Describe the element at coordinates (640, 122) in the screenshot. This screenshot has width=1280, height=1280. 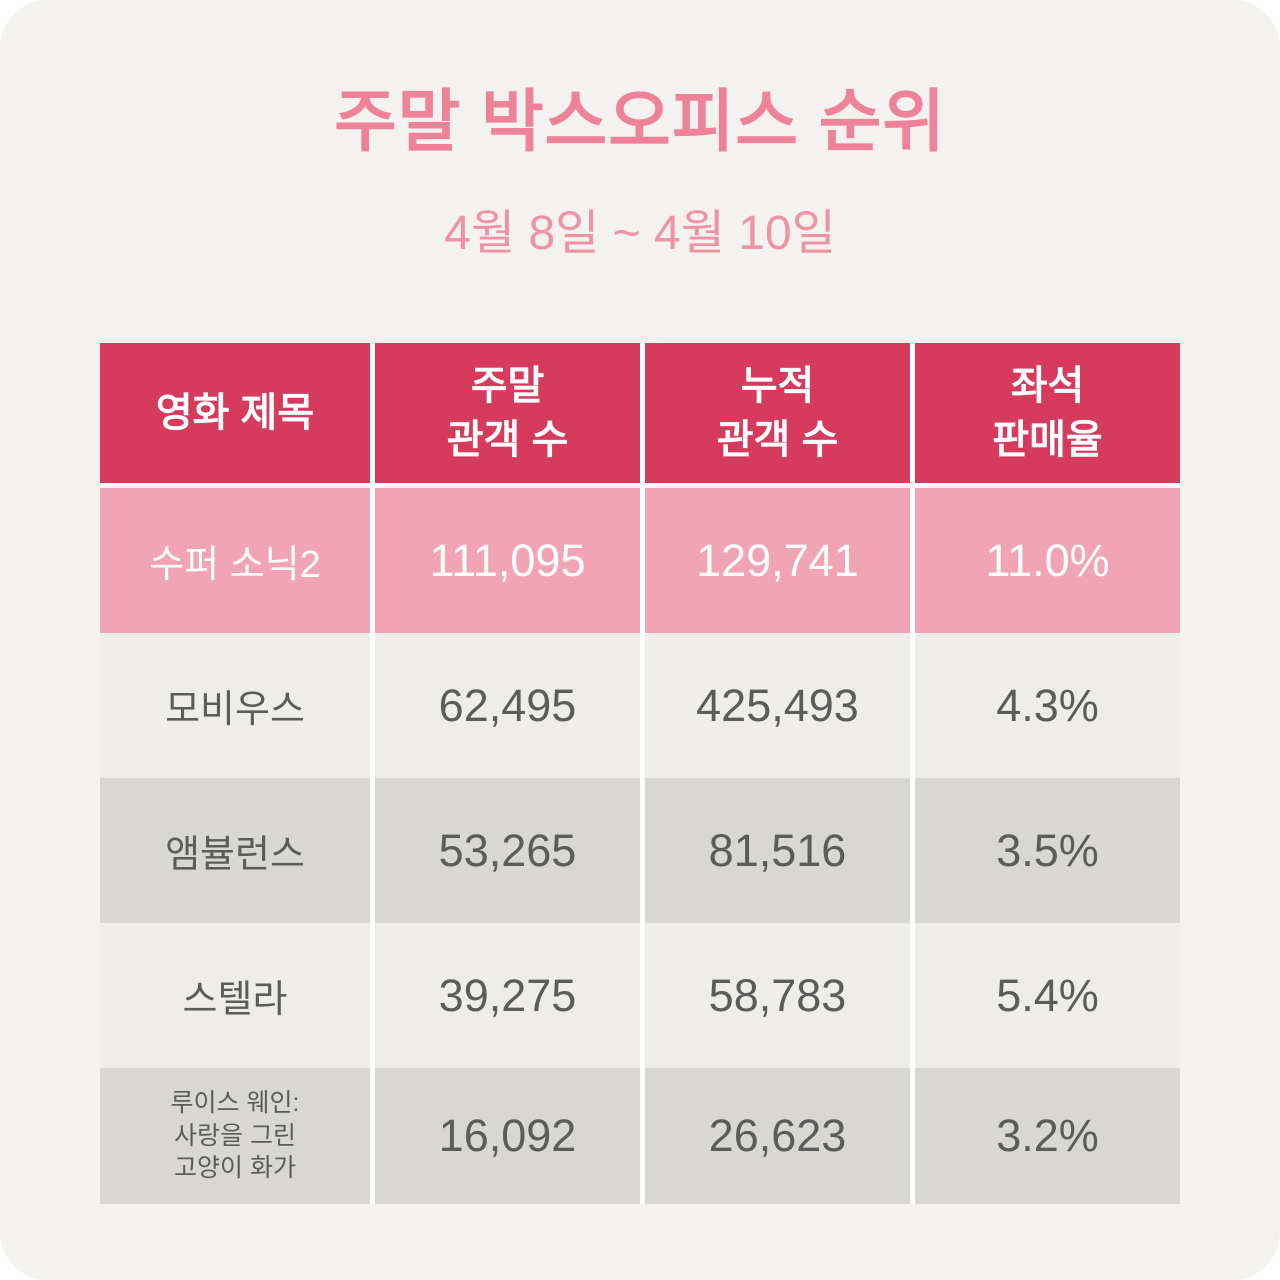
I see `page-title: 주말 박스오피스 순위` at that location.